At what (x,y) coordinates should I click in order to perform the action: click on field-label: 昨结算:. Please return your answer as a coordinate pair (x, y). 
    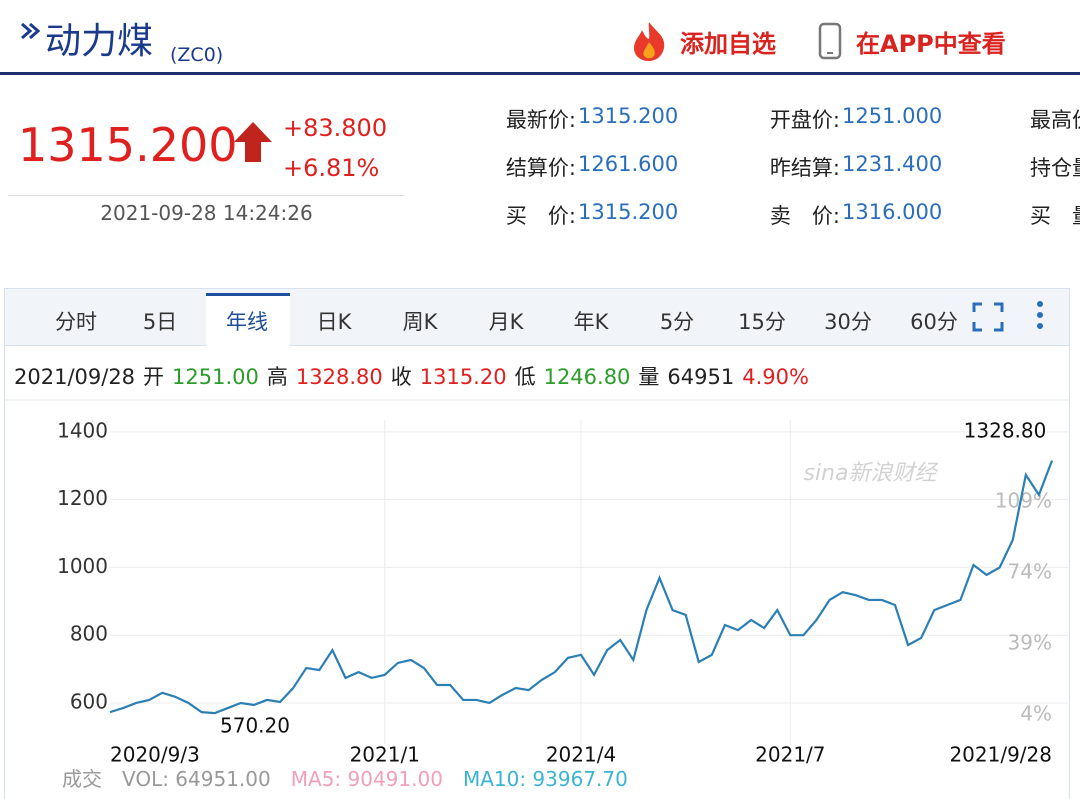
    Looking at the image, I should click on (804, 168).